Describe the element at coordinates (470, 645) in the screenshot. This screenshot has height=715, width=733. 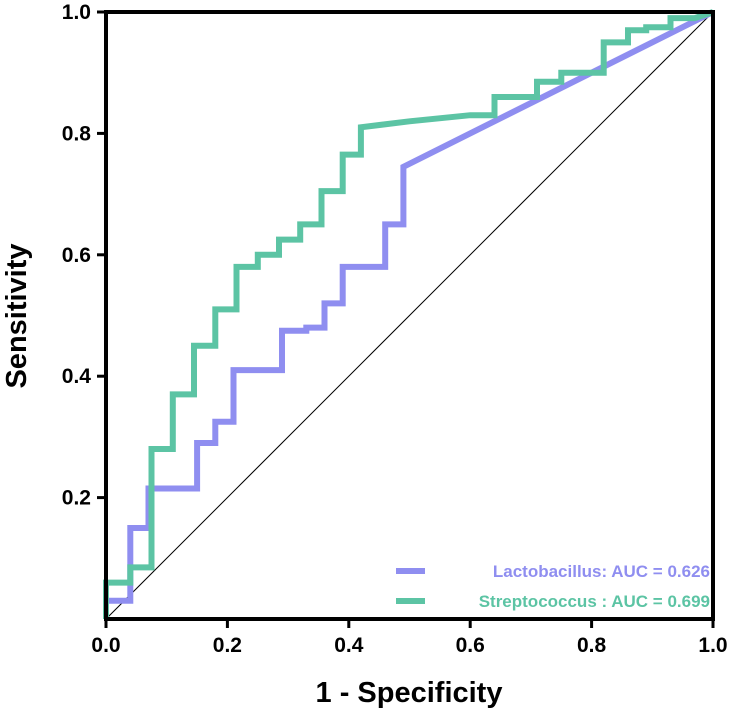
I see `x-tick-label: 0.6` at that location.